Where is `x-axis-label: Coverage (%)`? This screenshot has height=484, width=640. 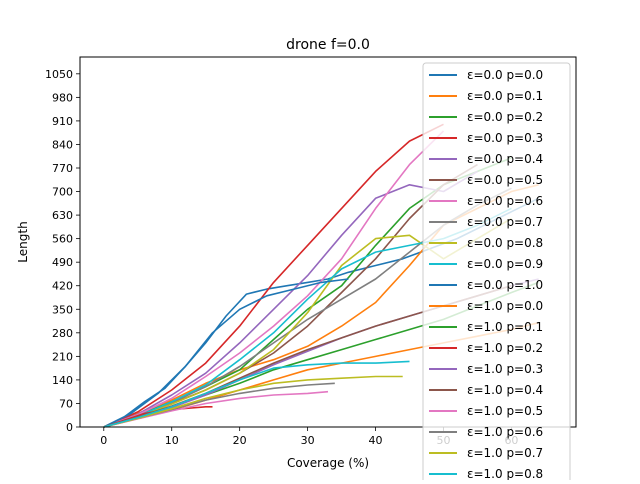 x-axis-label: Coverage (%) is located at coordinates (328, 463).